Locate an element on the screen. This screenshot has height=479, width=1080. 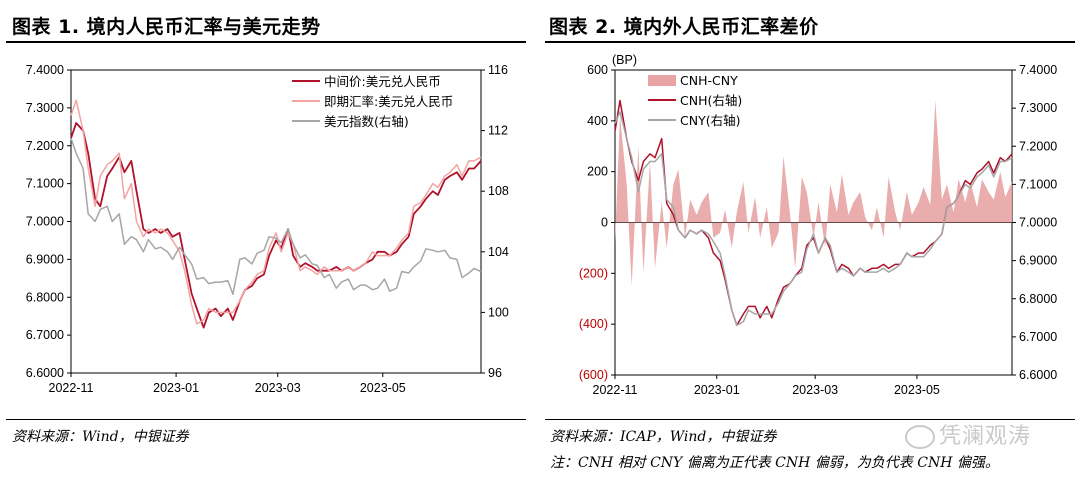
chart2-source: 资料来源：ICAP，Wind，中银证券 is located at coordinates (663, 437).